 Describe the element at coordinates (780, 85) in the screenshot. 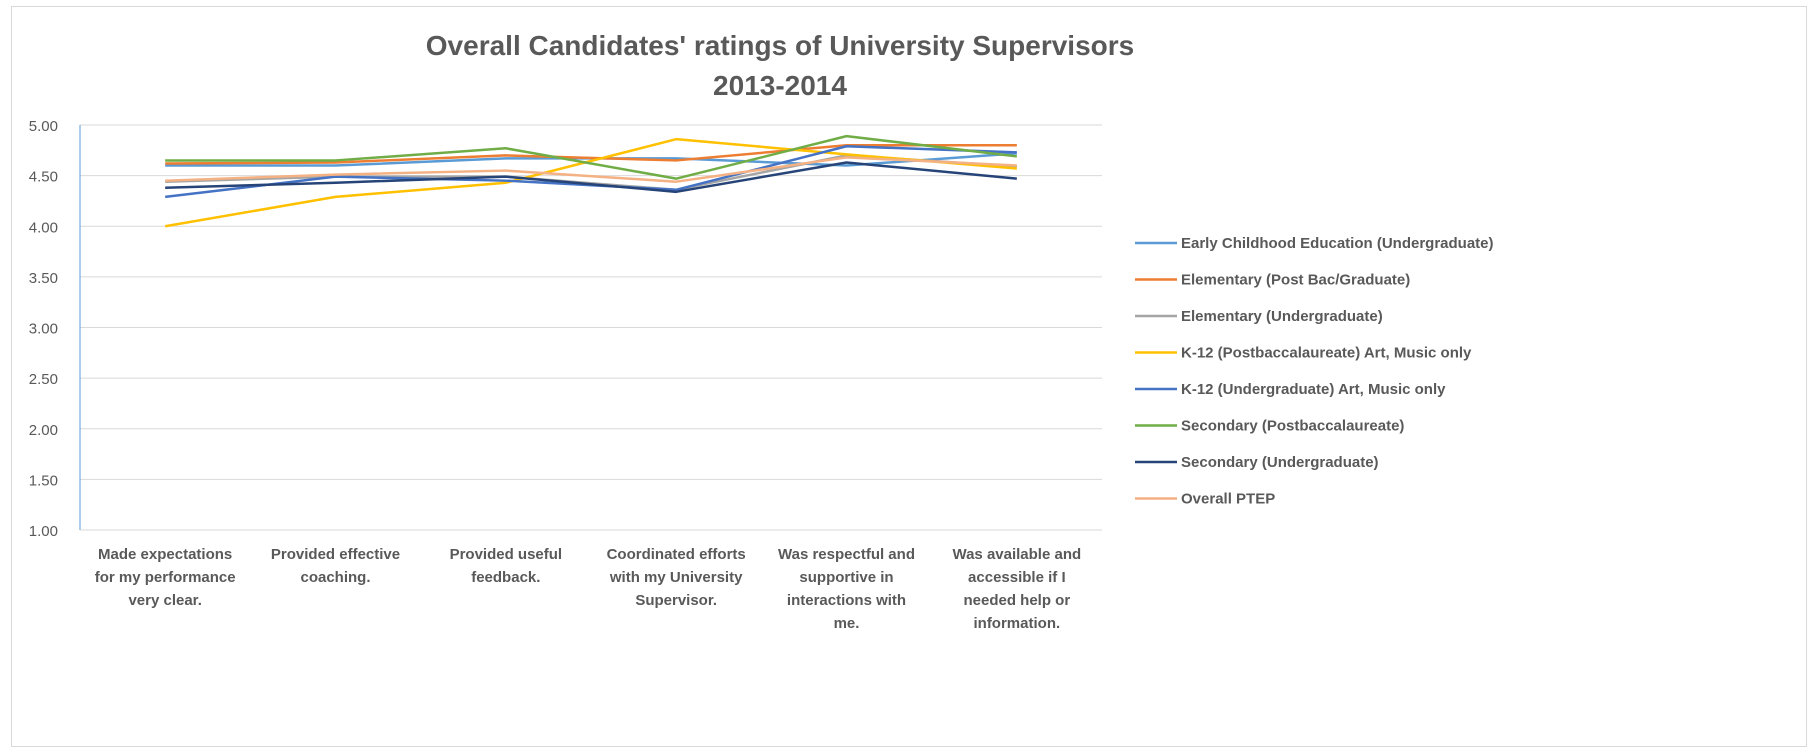

I see `chart-subtitle: 2013-2014` at that location.